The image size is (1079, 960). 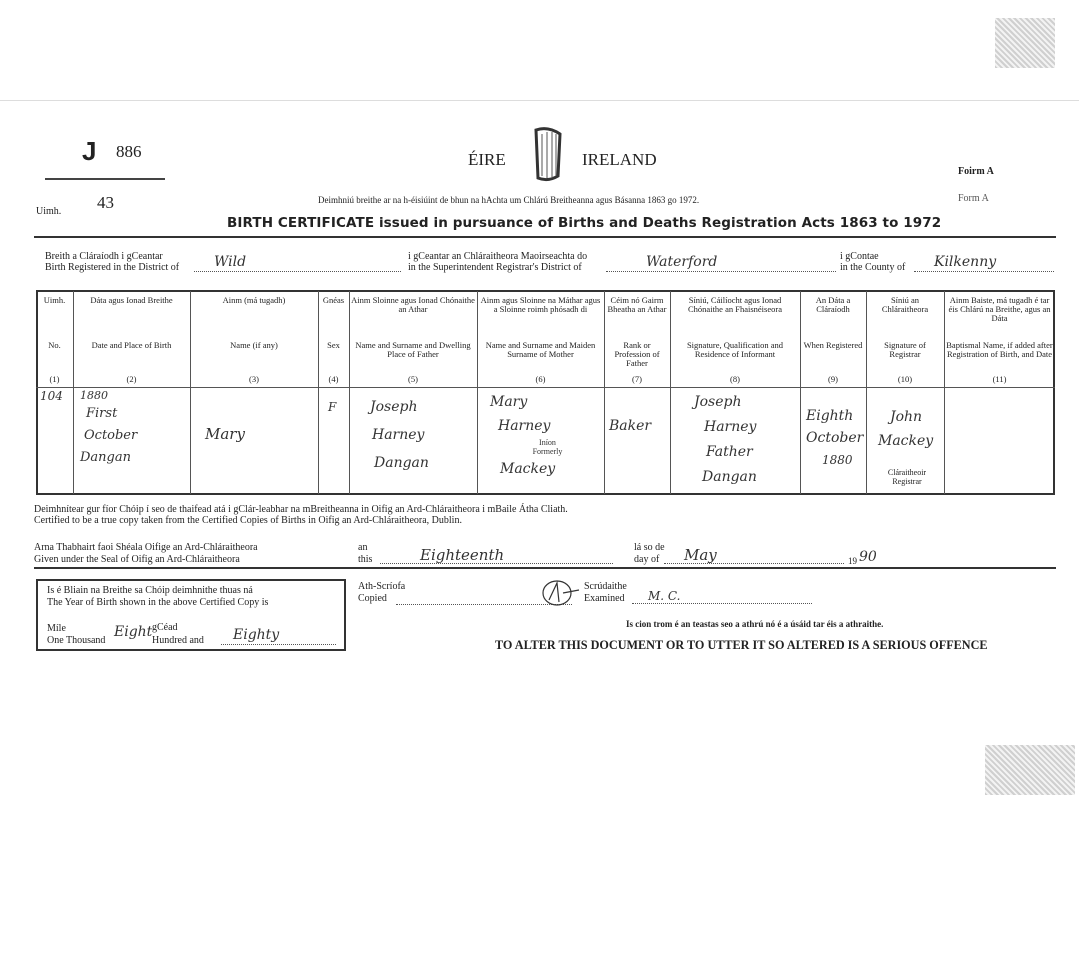 I want to click on title-rule, so click(x=545, y=237).